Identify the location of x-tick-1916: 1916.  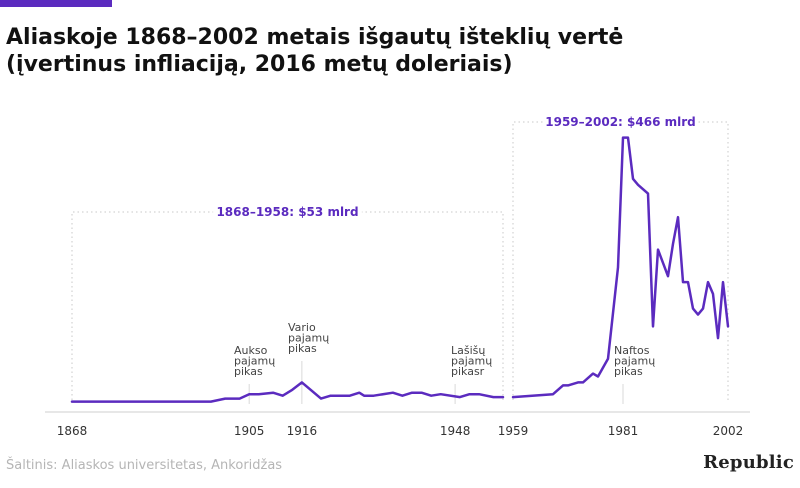
(302, 431).